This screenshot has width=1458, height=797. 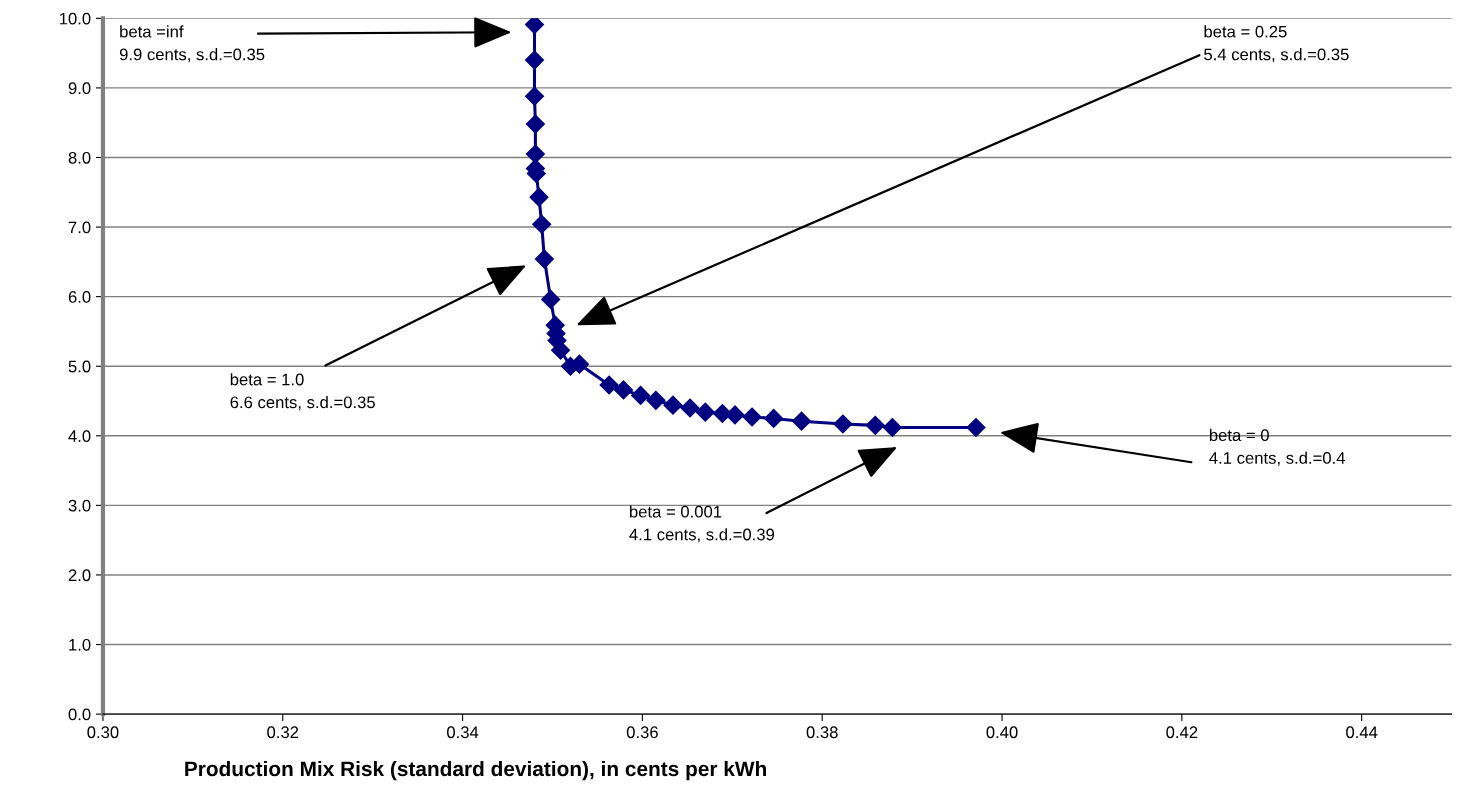 I want to click on x-tick-label: 0.40, so click(x=1002, y=732).